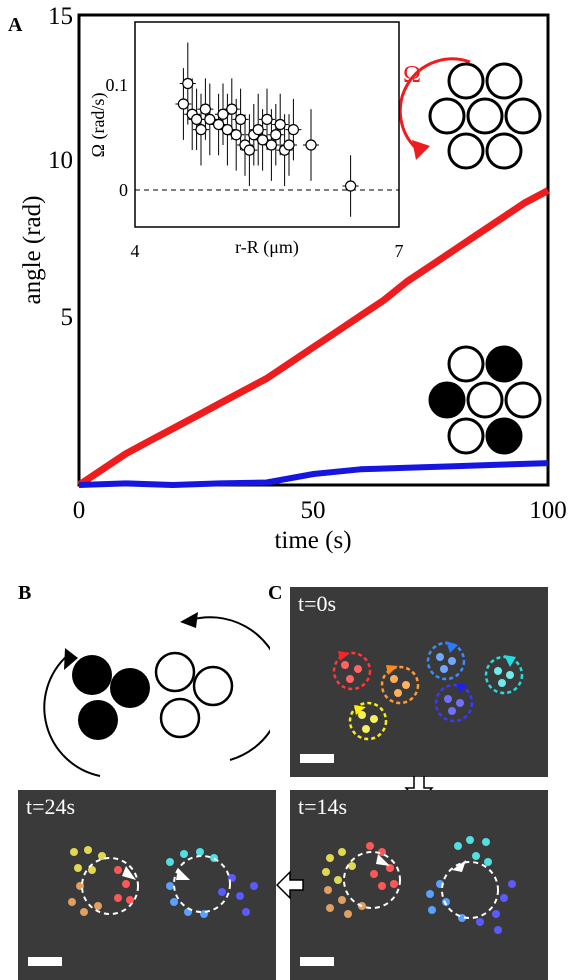 This screenshot has width=571, height=980. Describe the element at coordinates (32, 250) in the screenshot. I see `y-axis-title: angle (rad)` at that location.